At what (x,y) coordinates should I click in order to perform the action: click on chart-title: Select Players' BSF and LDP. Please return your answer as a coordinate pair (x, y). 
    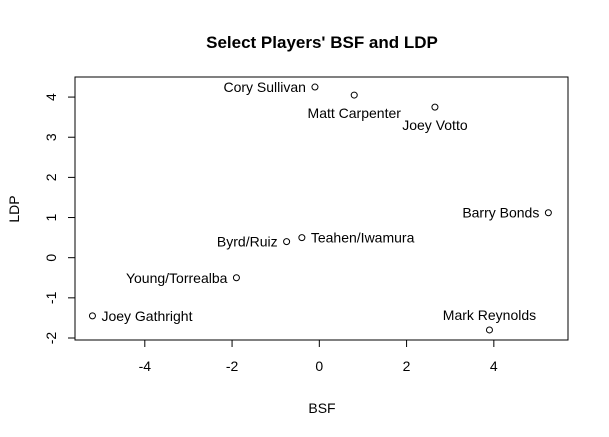
    Looking at the image, I should click on (322, 42).